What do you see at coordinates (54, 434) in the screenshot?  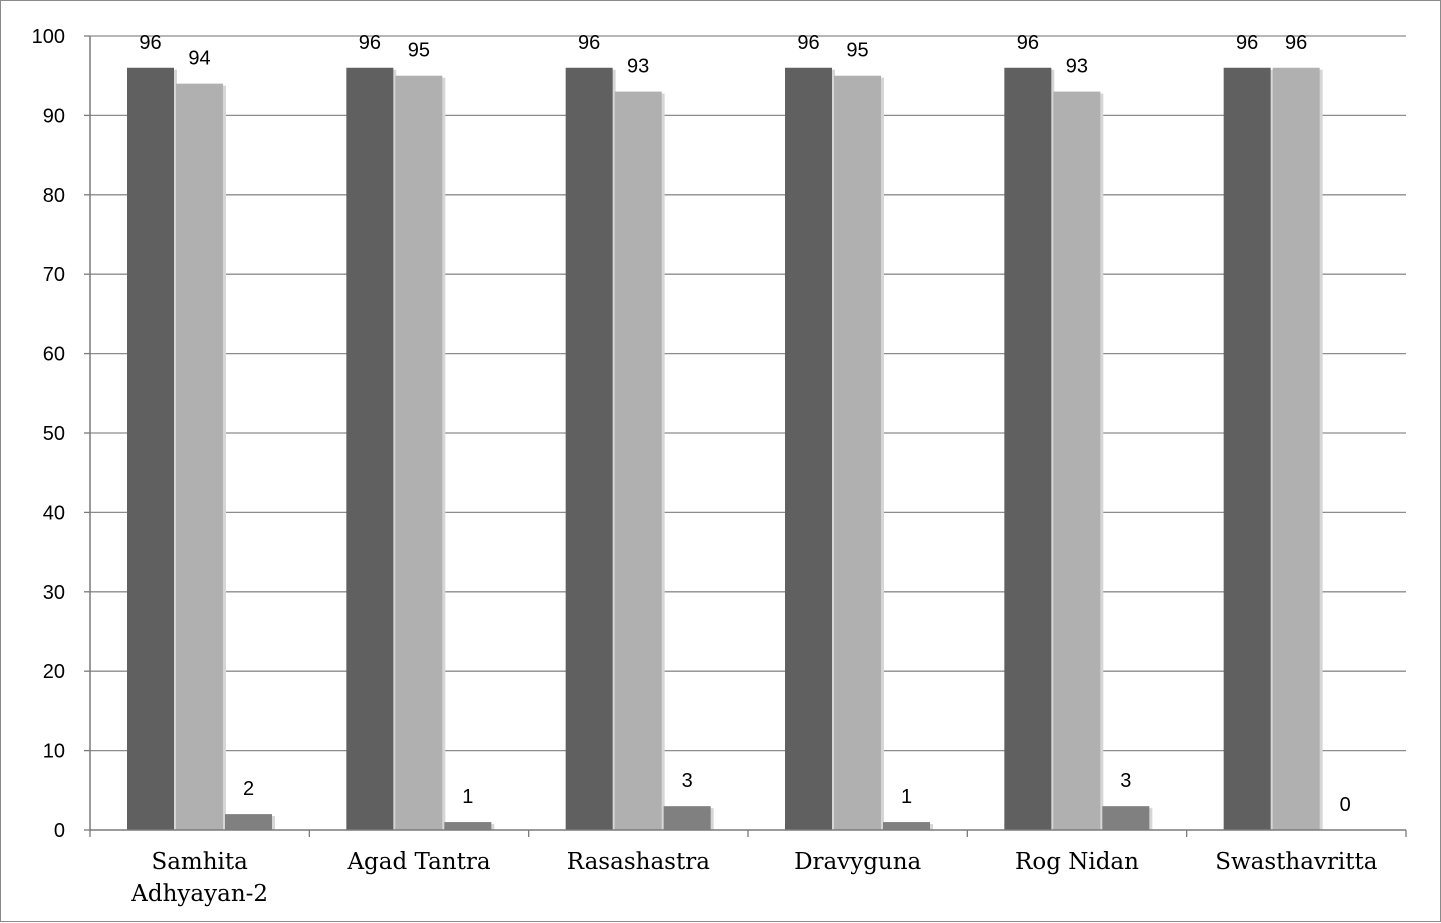 I see `y-tick-label: 50` at bounding box center [54, 434].